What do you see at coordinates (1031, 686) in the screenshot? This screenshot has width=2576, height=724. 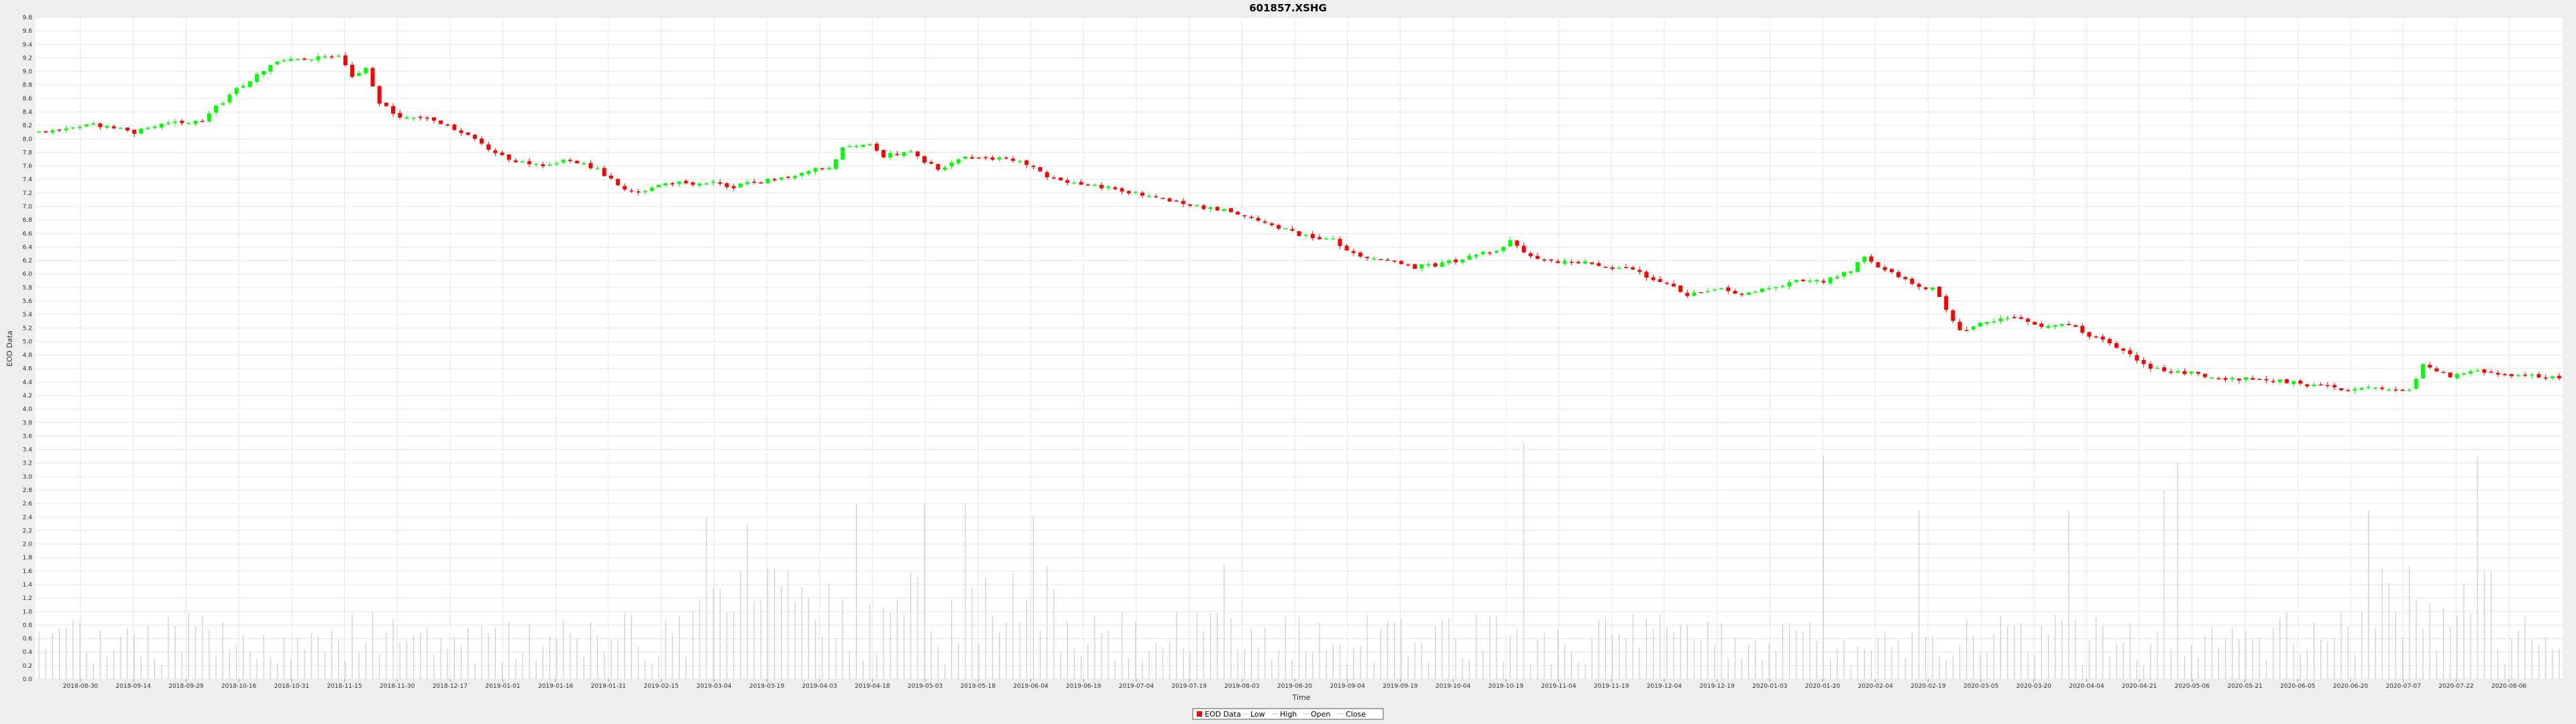 I see `x-tick-label: 2019-06-04` at bounding box center [1031, 686].